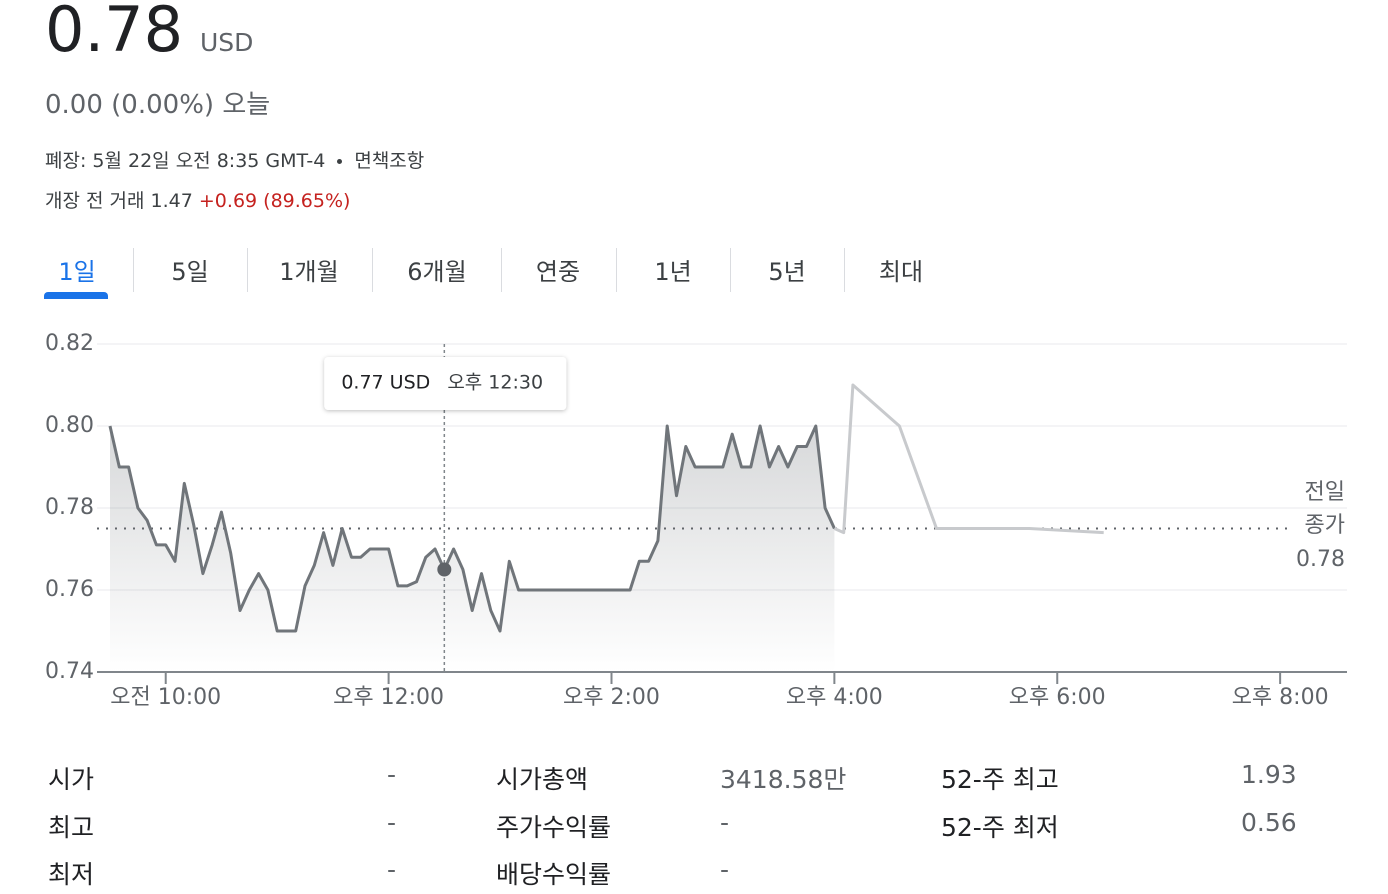 This screenshot has height=894, width=1388. I want to click on x-tick-label: 오후 12:00, so click(388, 697).